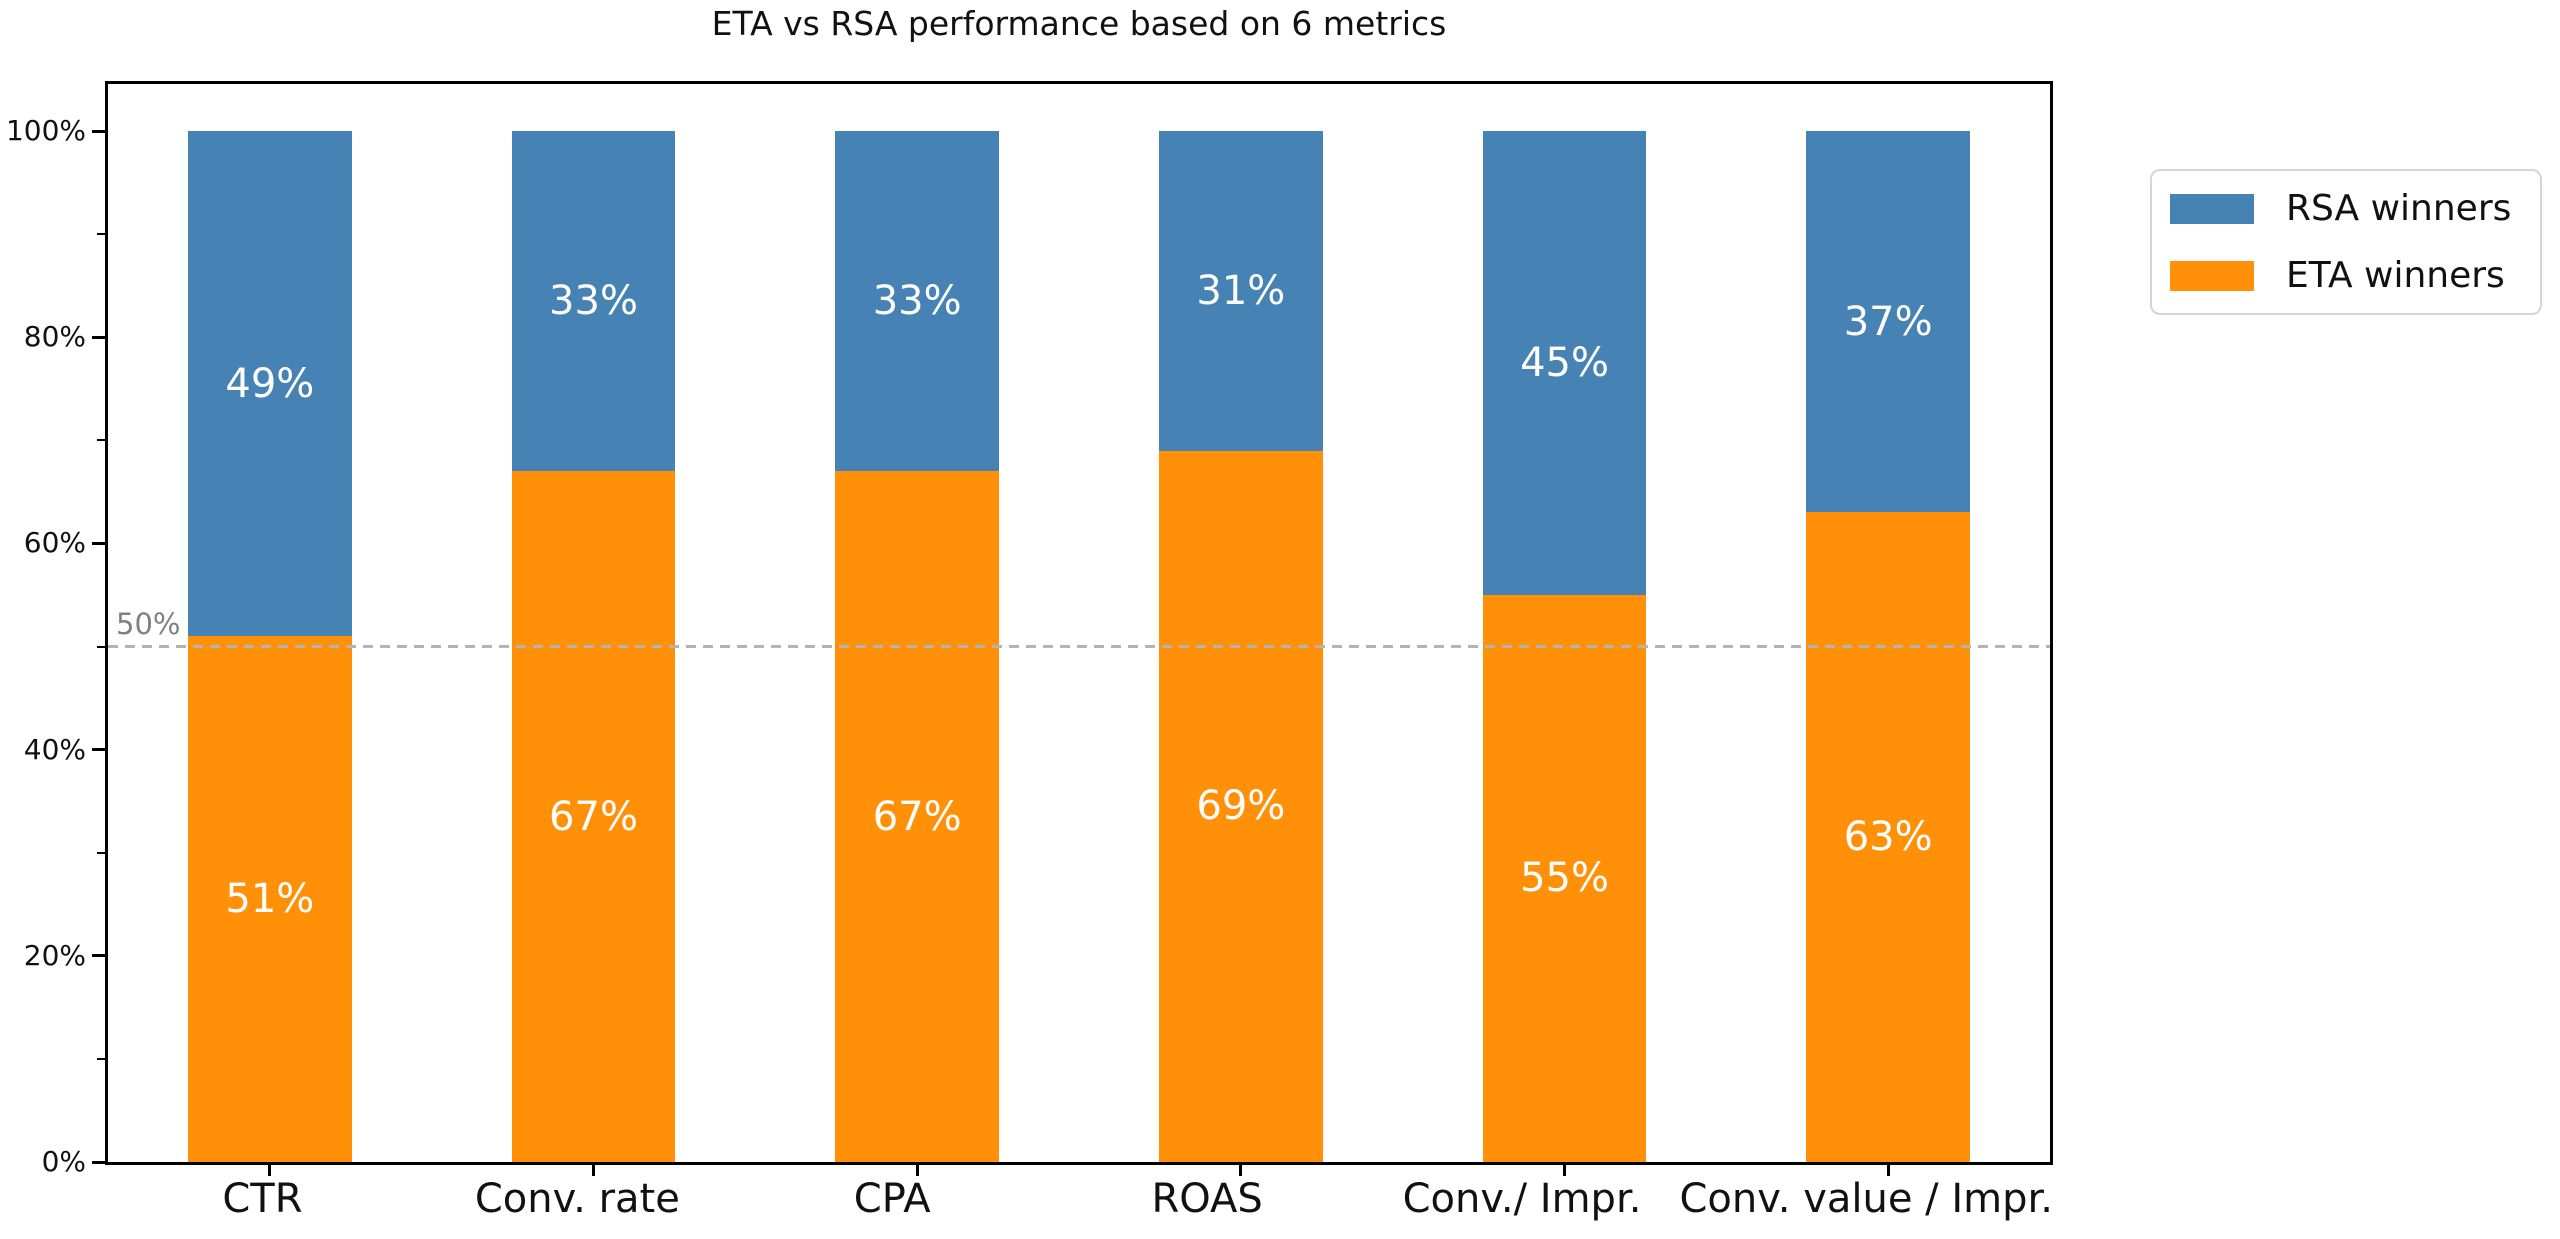 The height and width of the screenshot is (1239, 2560). Describe the element at coordinates (45, 130) in the screenshot. I see `y-axis-tick-label: 100%` at that location.